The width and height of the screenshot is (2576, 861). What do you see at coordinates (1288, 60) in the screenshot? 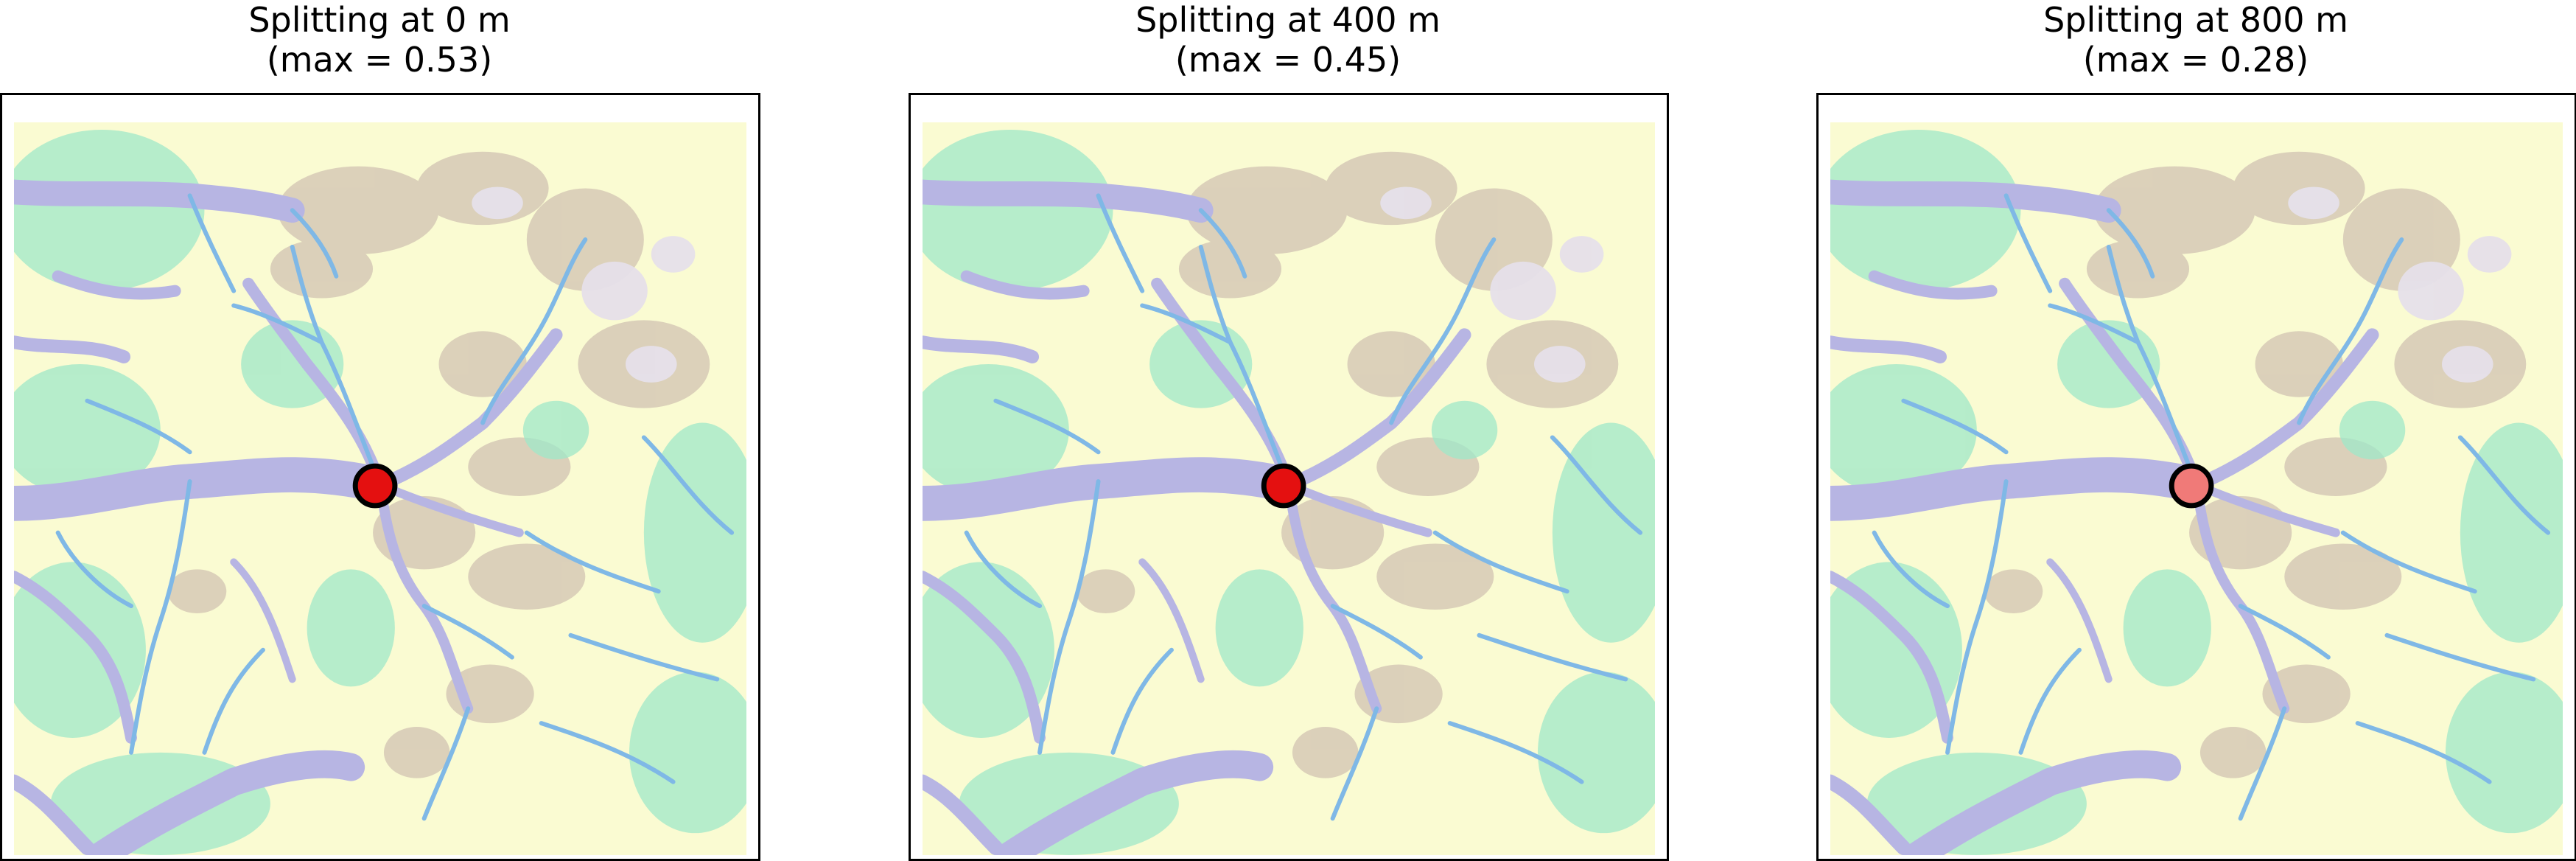
I see `panel-subtitle: (max = 0.45)` at bounding box center [1288, 60].